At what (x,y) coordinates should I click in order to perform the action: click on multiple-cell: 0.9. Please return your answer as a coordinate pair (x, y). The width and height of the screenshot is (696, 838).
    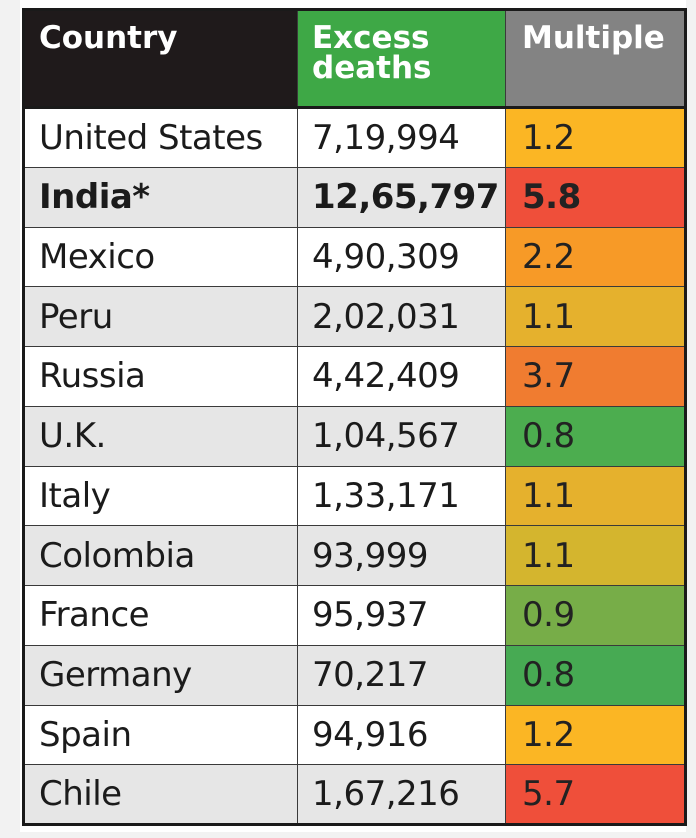
    Looking at the image, I should click on (595, 615).